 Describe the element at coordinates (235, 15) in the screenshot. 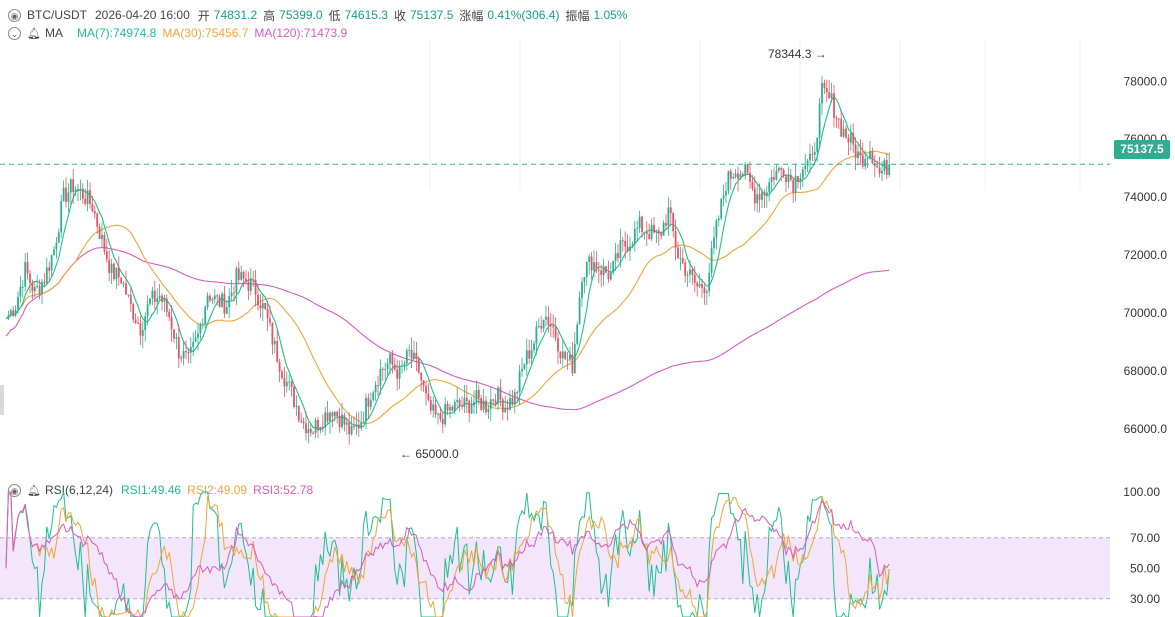

I see `open-value: 74831.2` at that location.